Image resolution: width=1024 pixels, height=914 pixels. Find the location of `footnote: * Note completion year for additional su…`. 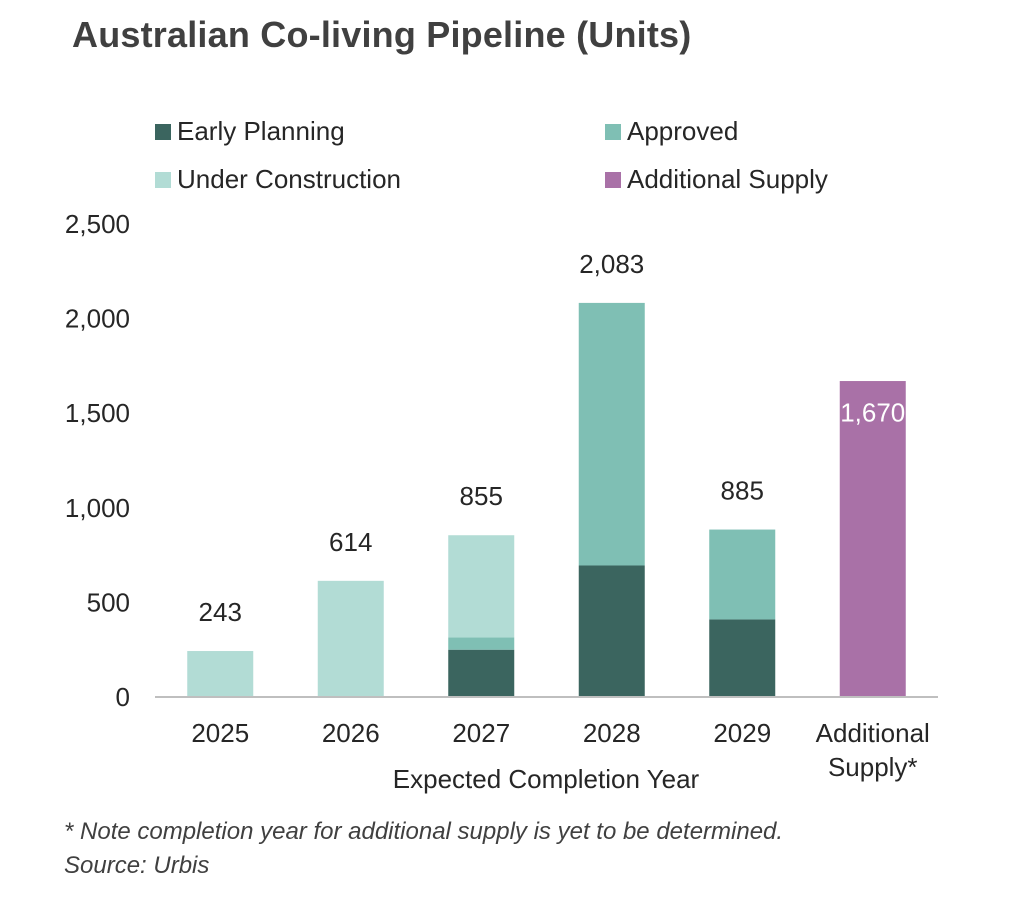

footnote: * Note completion year for additional su… is located at coordinates (424, 831).